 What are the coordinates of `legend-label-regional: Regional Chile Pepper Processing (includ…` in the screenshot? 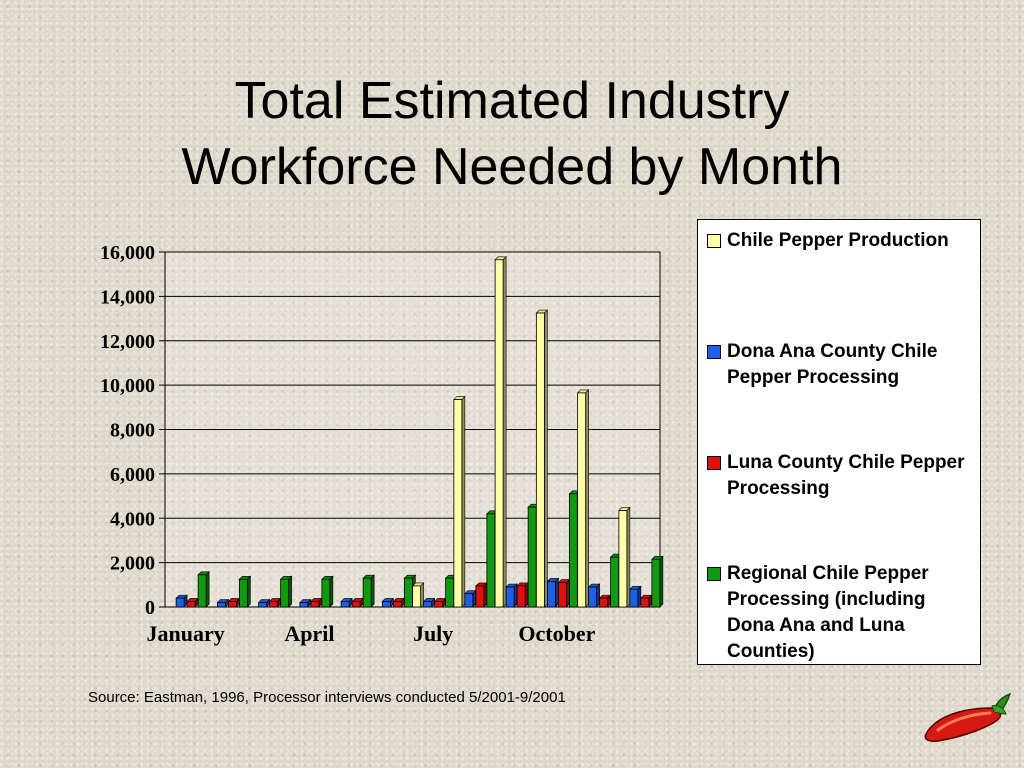 It's located at (828, 612).